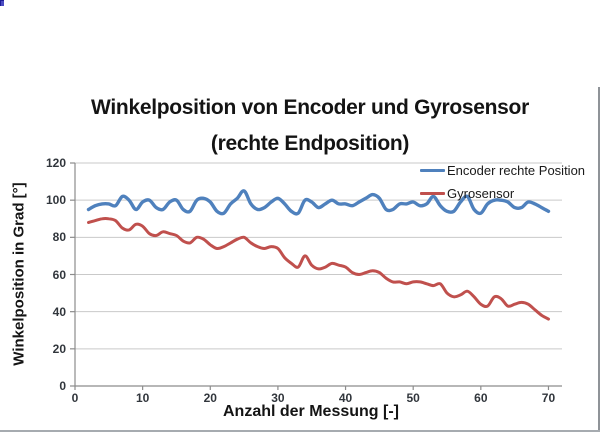 The height and width of the screenshot is (435, 600). Describe the element at coordinates (310, 143) in the screenshot. I see `chart-title-line2: (rechte Endposition)` at that location.